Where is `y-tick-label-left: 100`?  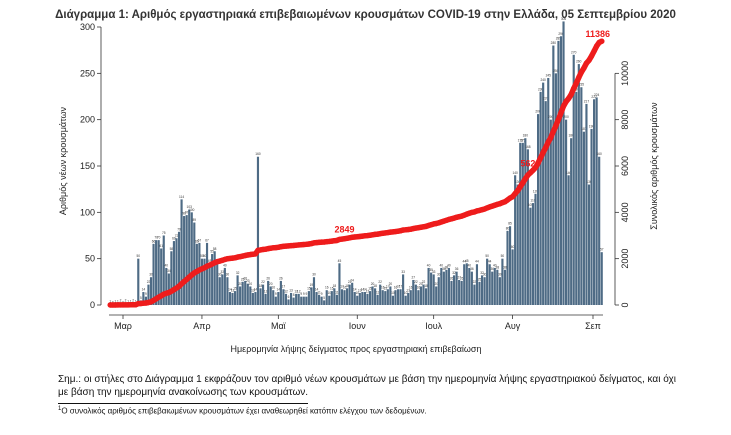
y-tick-label-left: 100 is located at coordinates (87, 212).